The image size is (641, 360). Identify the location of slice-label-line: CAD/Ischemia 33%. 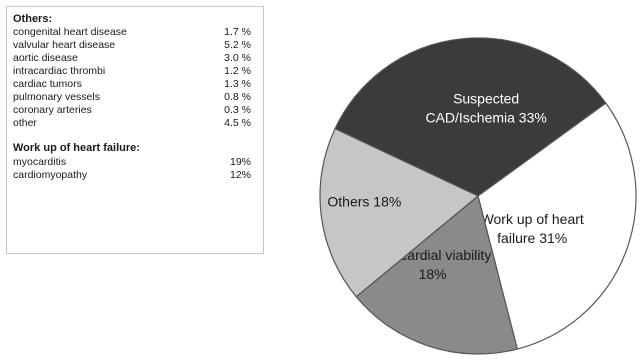
(485, 117).